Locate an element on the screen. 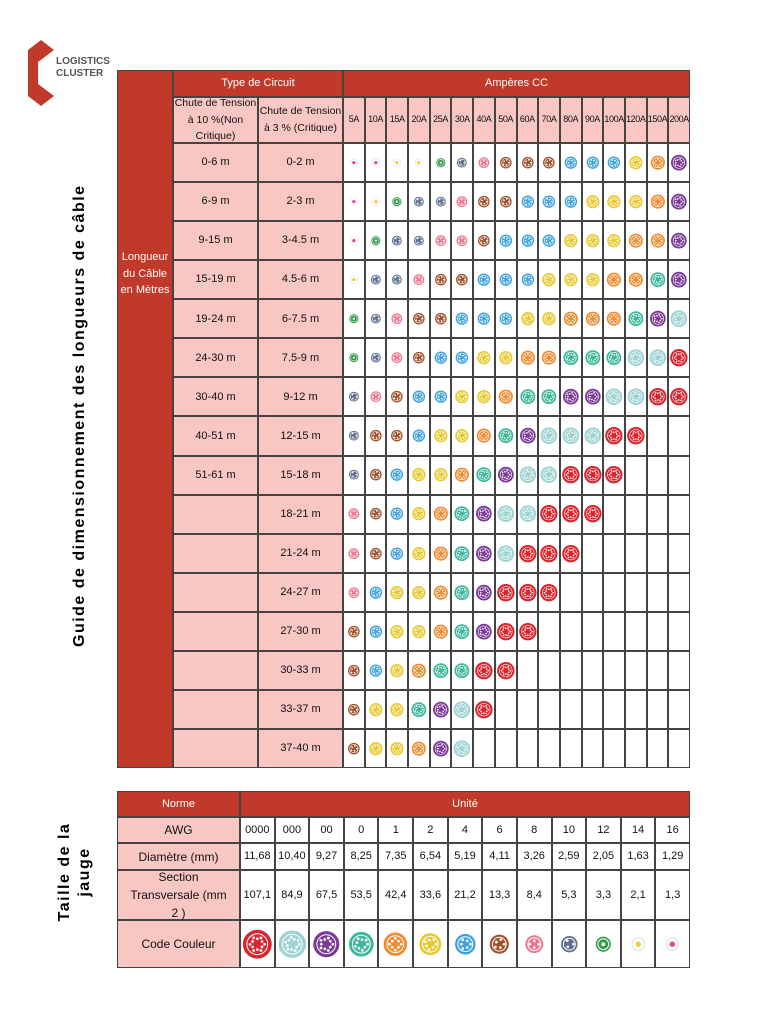 Image resolution: width=768 pixels, height=1024 pixels. side-title: Taille de la jauge is located at coordinates (74, 872).